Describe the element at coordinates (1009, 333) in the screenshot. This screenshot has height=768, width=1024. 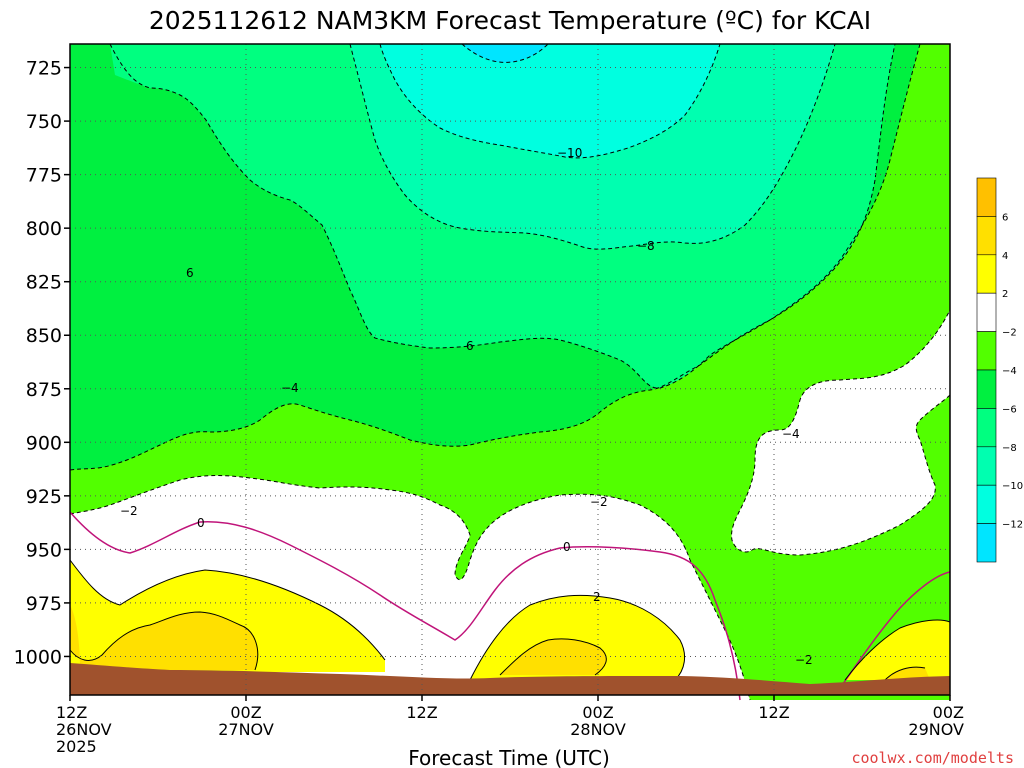
I see `colorbar-tick-label: −2` at that location.